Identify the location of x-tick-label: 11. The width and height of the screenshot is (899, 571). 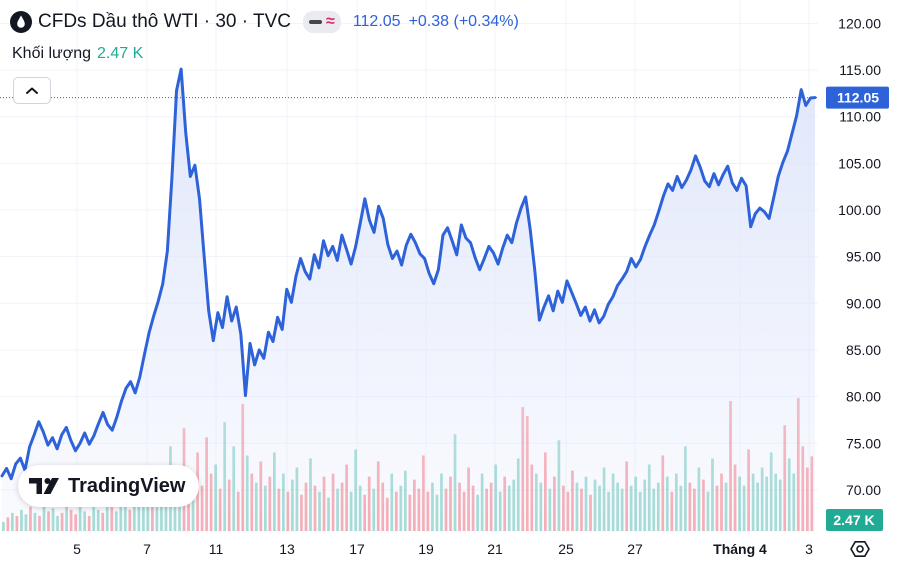
(216, 549).